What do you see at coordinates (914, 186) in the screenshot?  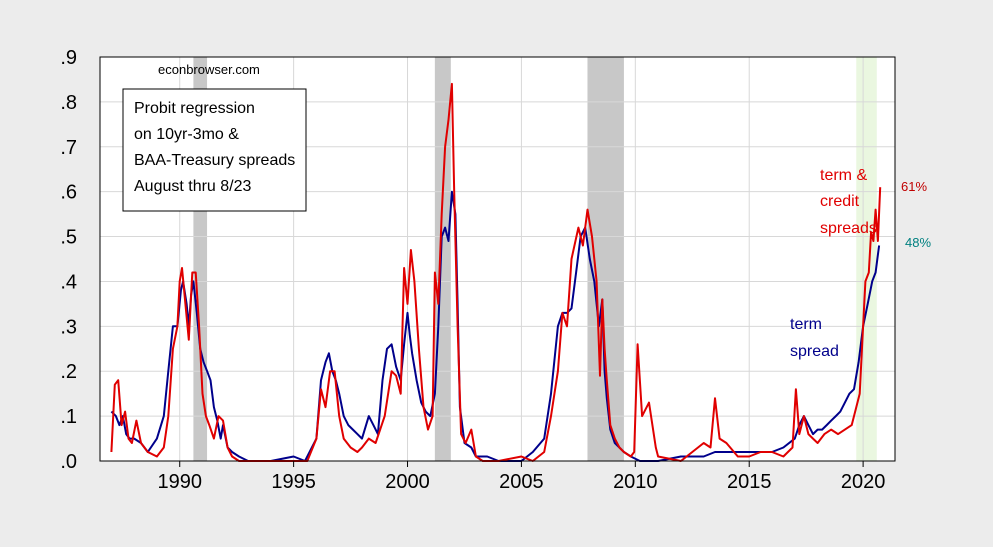 I see `credit-end-value: 61%` at bounding box center [914, 186].